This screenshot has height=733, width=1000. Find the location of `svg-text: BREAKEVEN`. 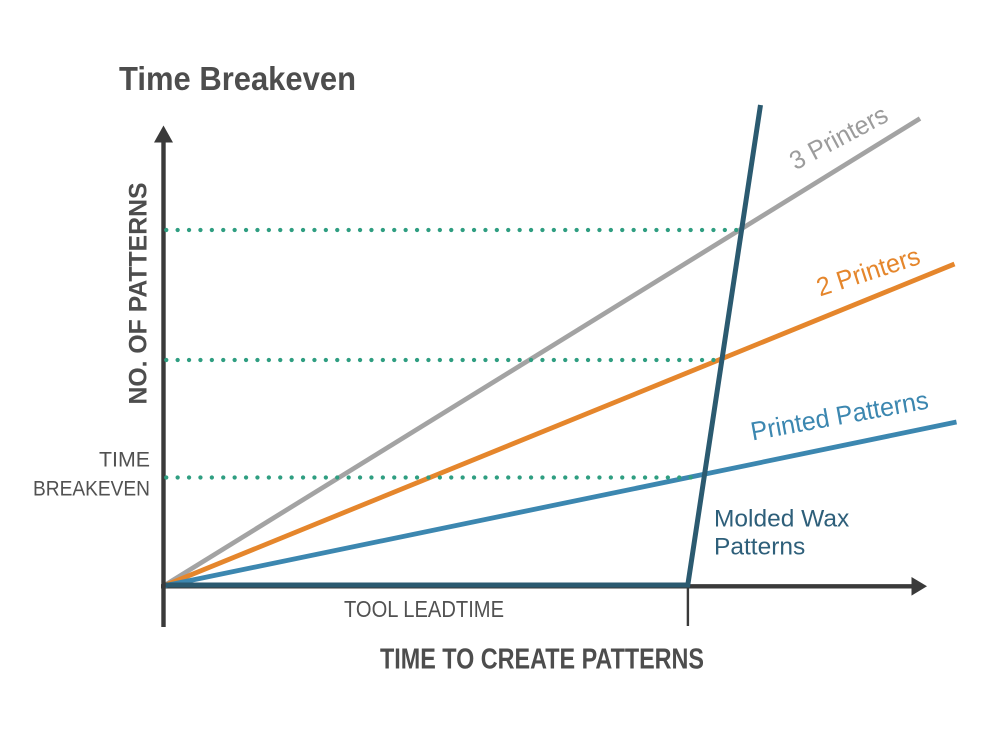

svg-text: BREAKEVEN is located at coordinates (91, 489).